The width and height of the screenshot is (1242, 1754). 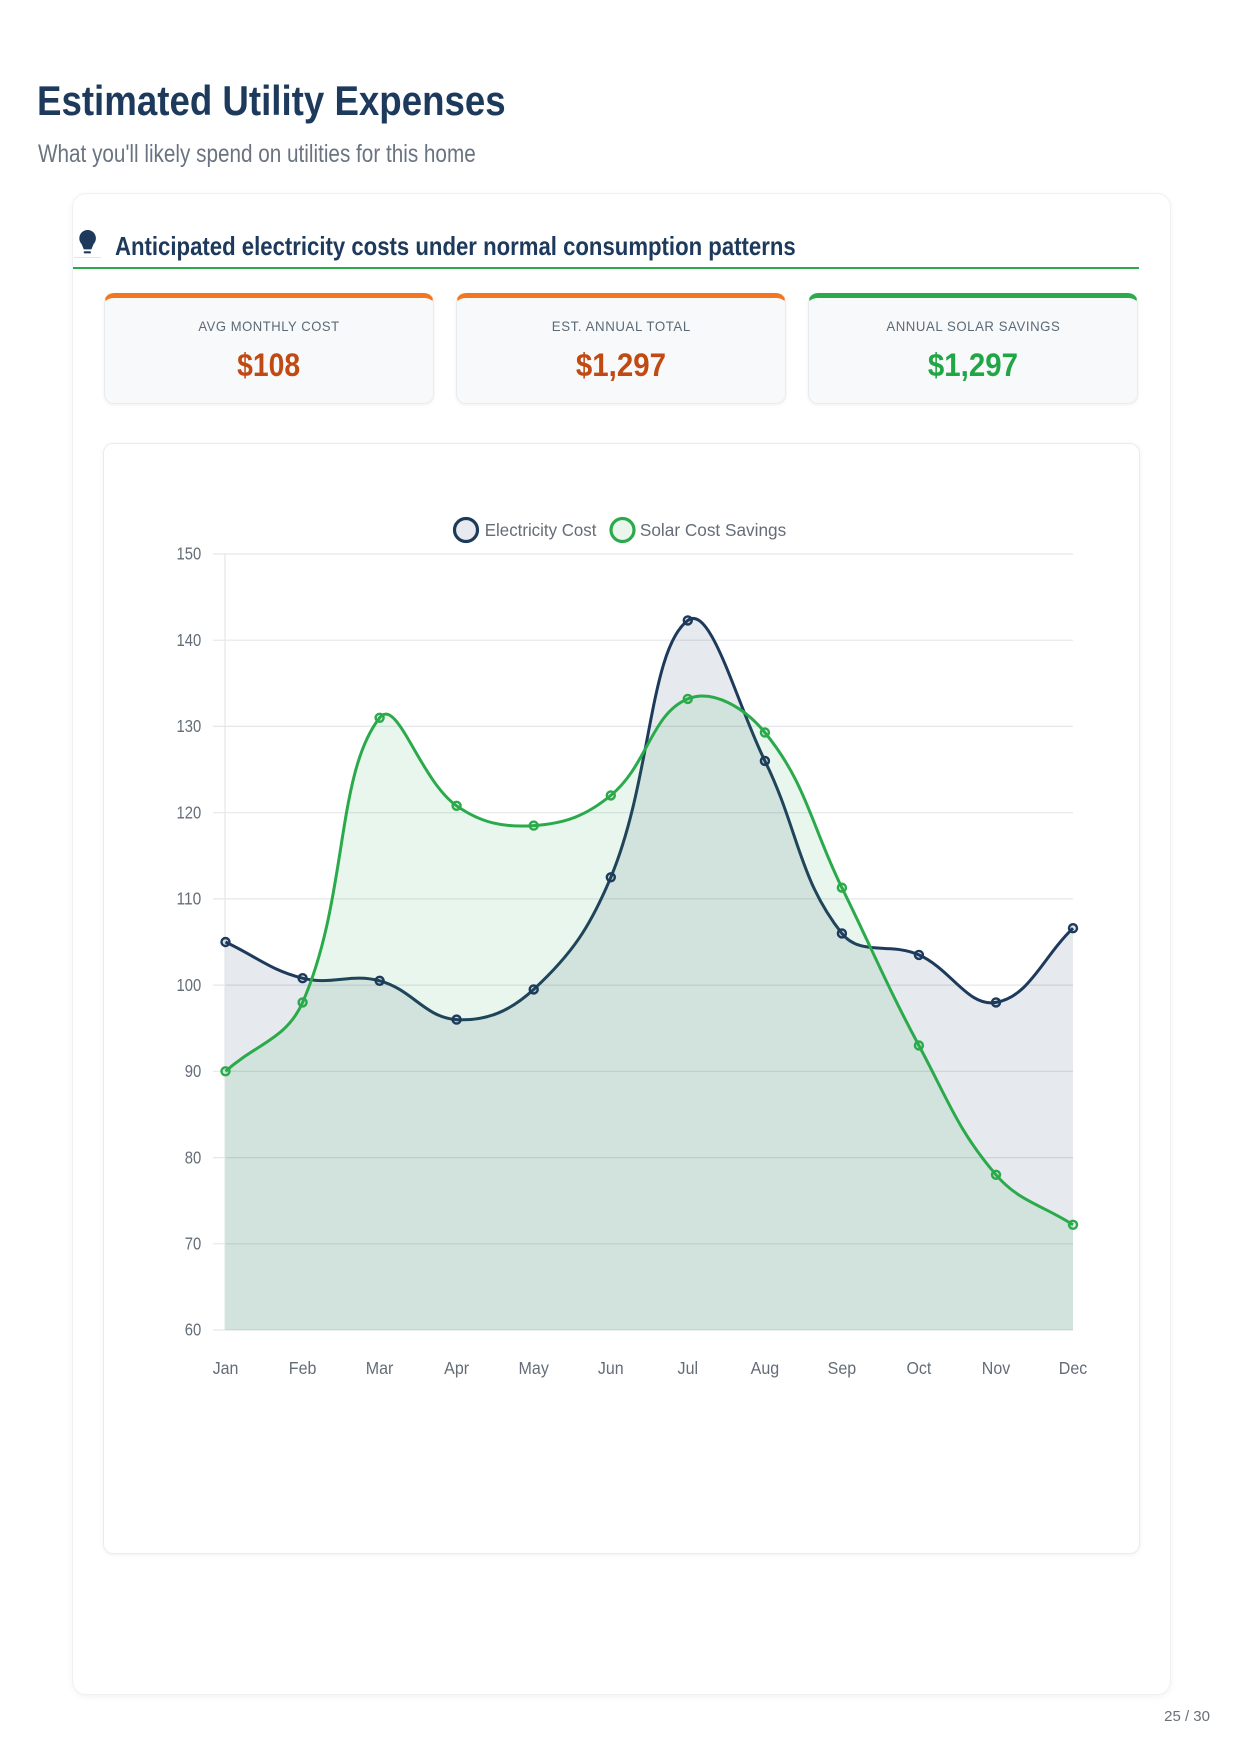 What do you see at coordinates (713, 530) in the screenshot?
I see `svg-text: Solar Cost Savings` at bounding box center [713, 530].